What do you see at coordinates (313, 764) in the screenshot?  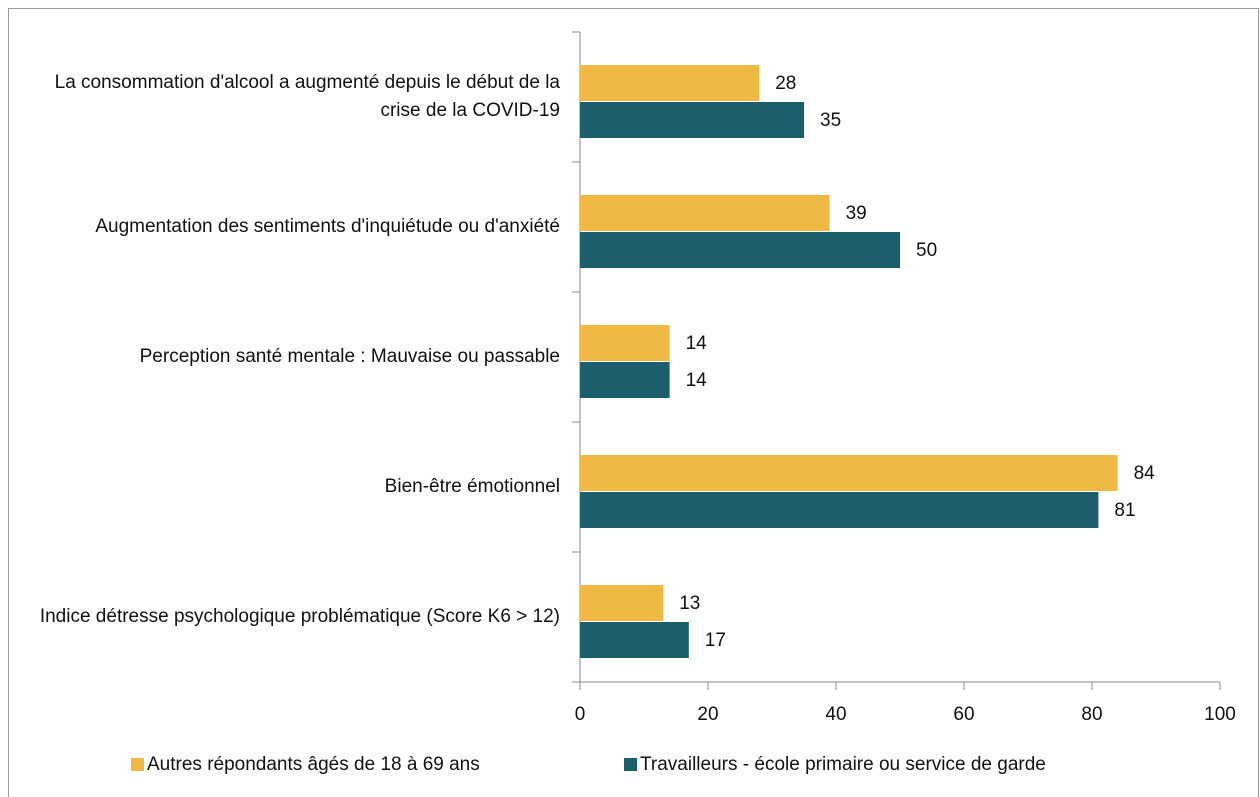 I see `legend-label: Autres répondants âgés de 18 à 69 ans` at bounding box center [313, 764].